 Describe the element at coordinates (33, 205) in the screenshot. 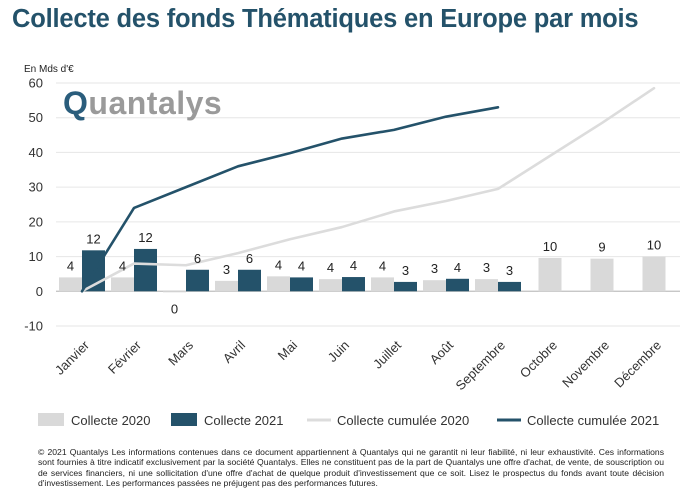

I see `y-axis-ticks: -10 0 10 20 30 40 50 60` at that location.